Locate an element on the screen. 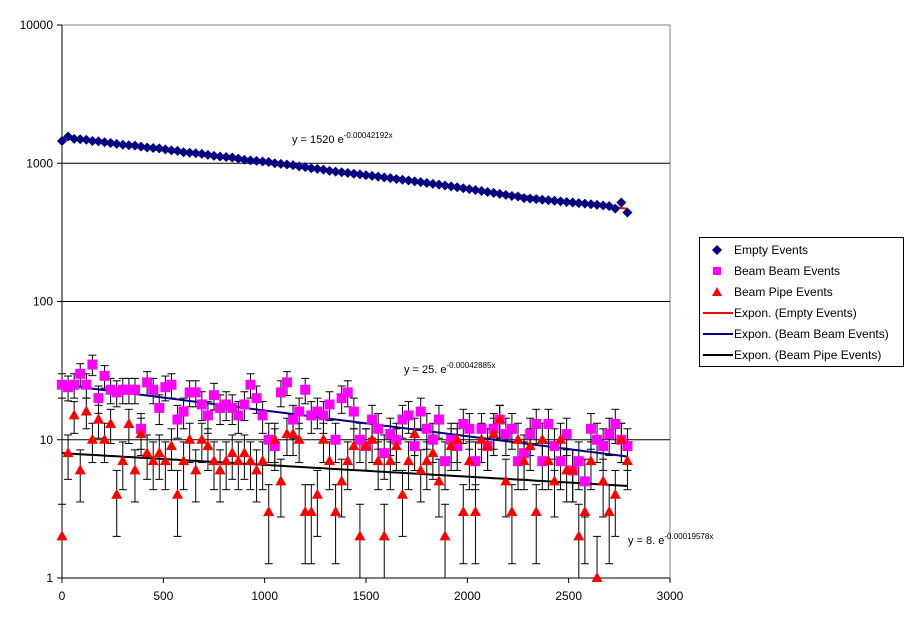 This screenshot has height=623, width=911. line-red-icon is located at coordinates (717, 313).